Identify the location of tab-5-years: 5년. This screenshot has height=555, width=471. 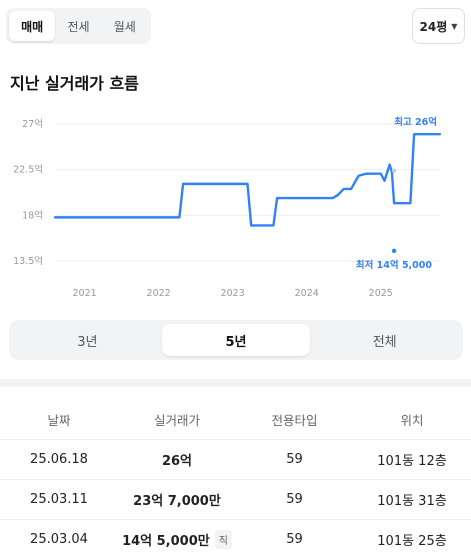
(236, 340).